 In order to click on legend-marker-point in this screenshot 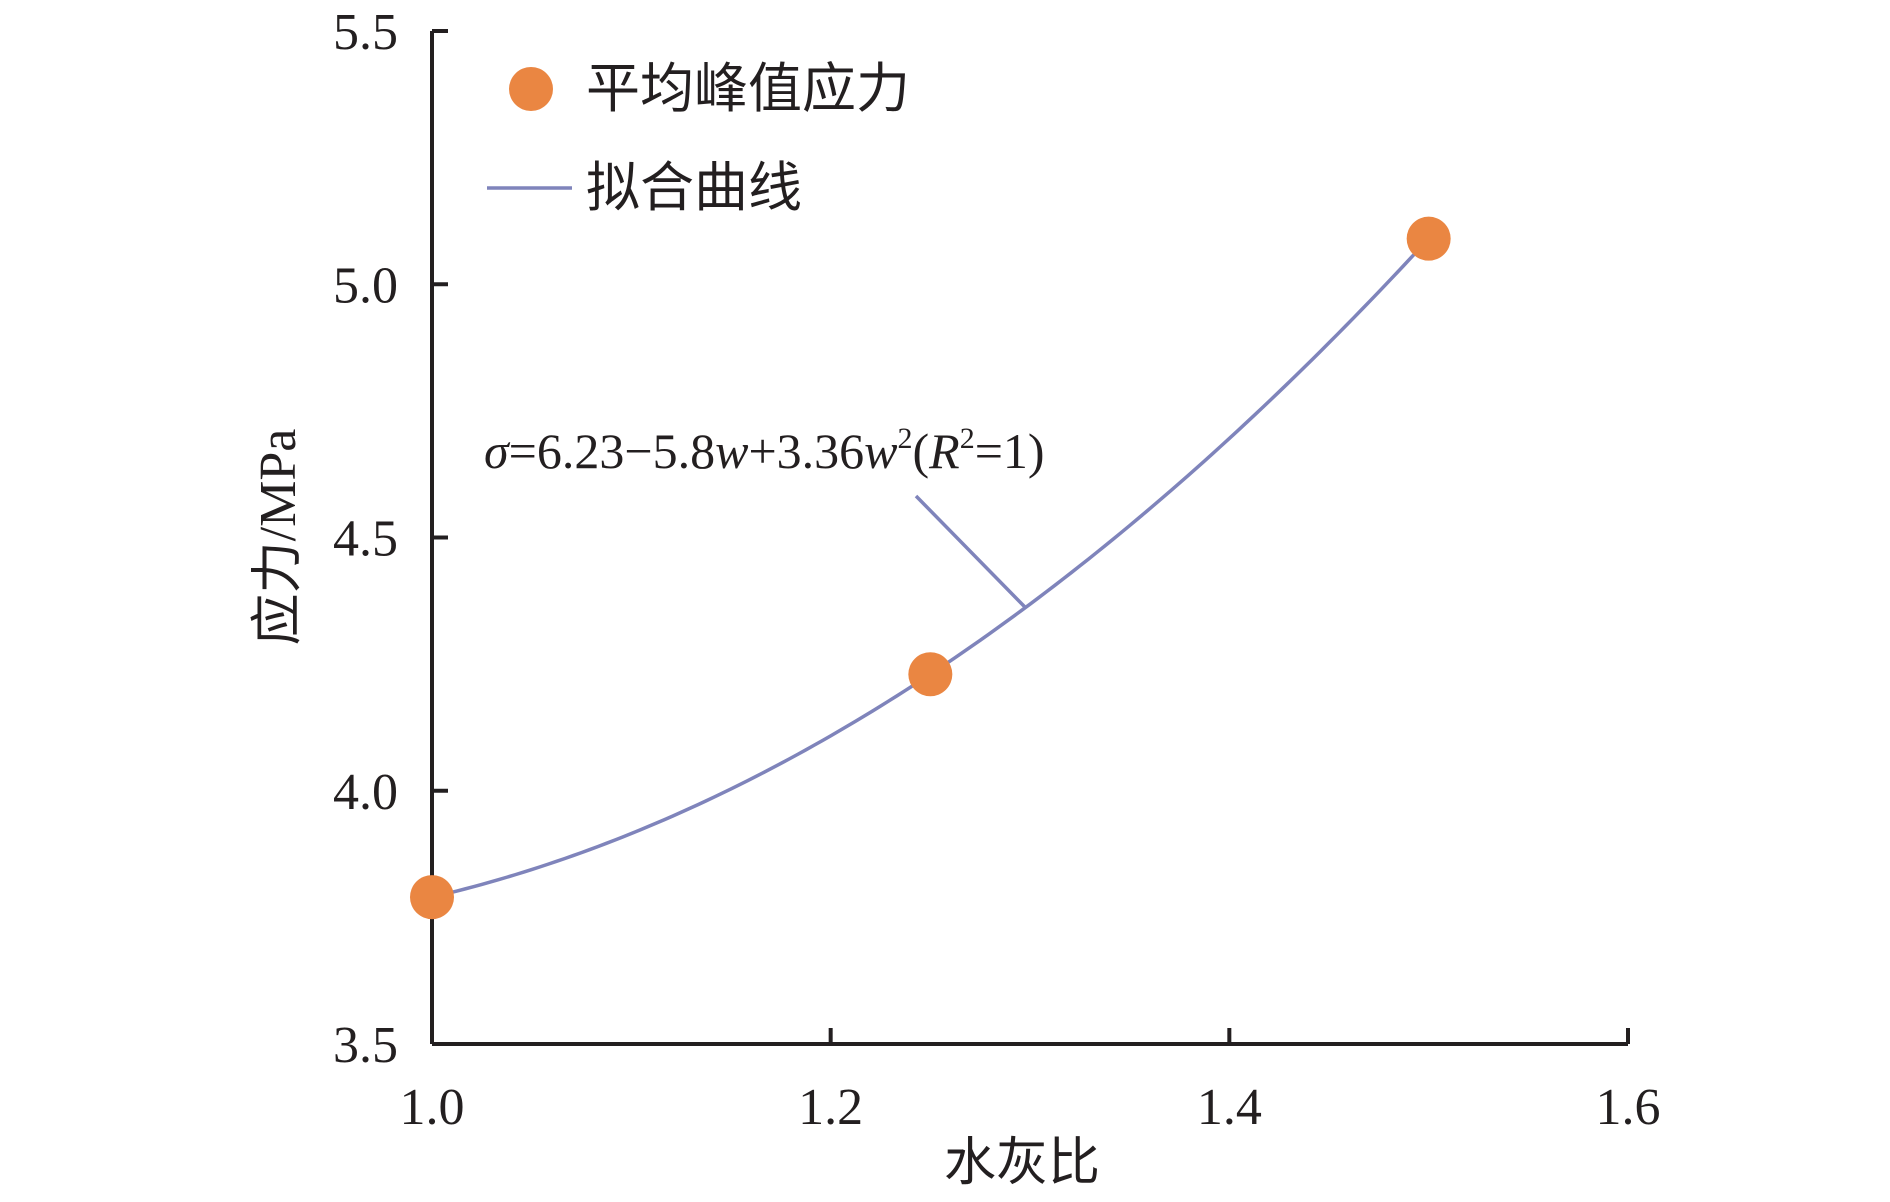, I will do `click(531, 89)`.